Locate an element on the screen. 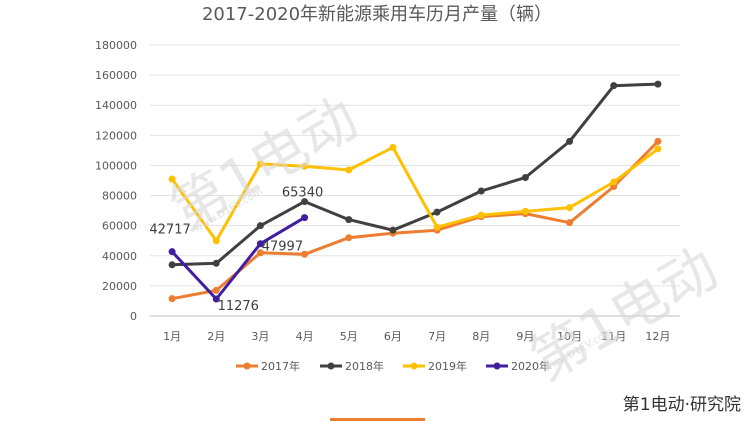 This screenshot has height=421, width=755. y-tick-label: 100000 is located at coordinates (116, 165).